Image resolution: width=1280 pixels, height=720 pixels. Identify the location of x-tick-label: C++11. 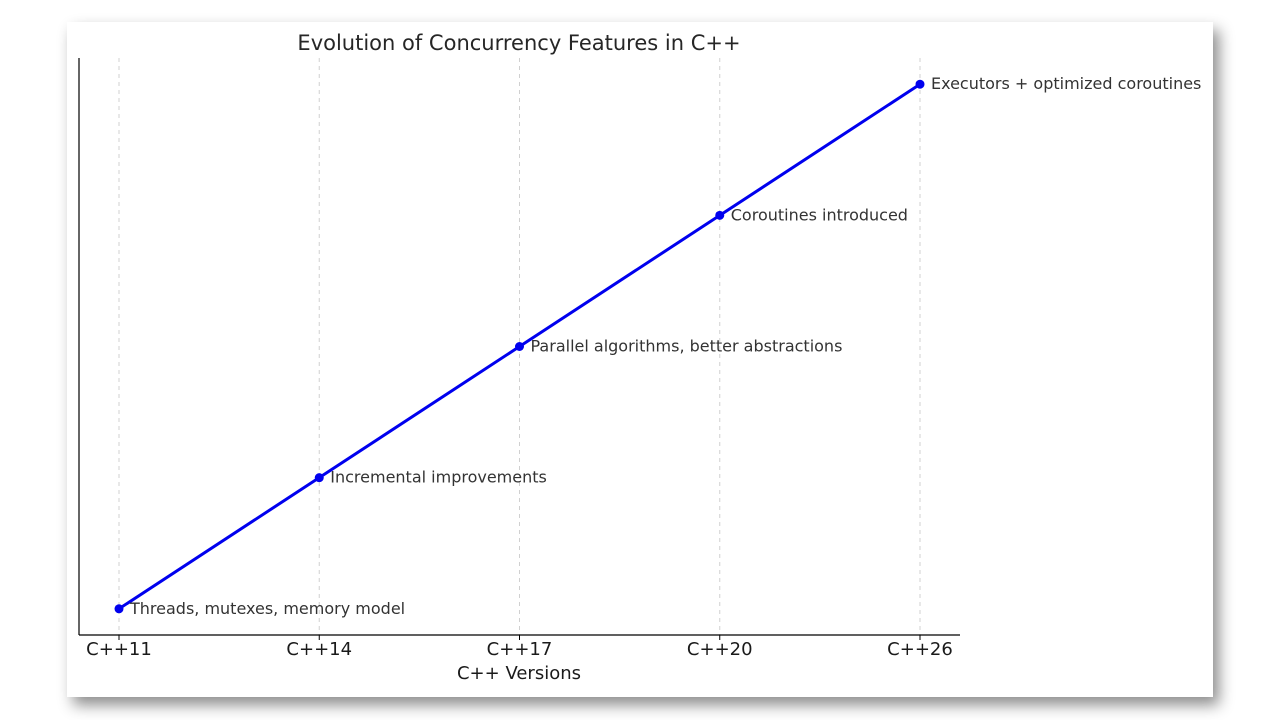
(119, 649).